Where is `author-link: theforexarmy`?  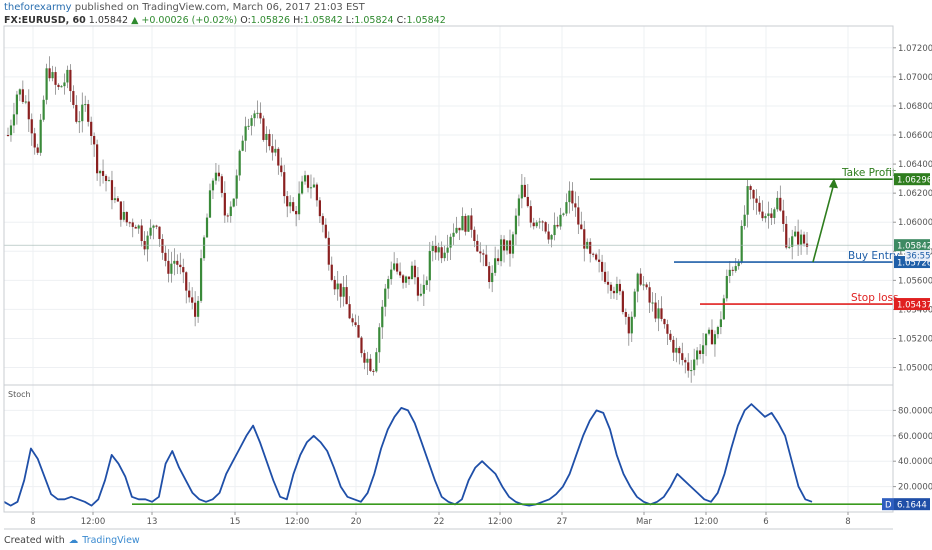 author-link: theforexarmy is located at coordinates (38, 7).